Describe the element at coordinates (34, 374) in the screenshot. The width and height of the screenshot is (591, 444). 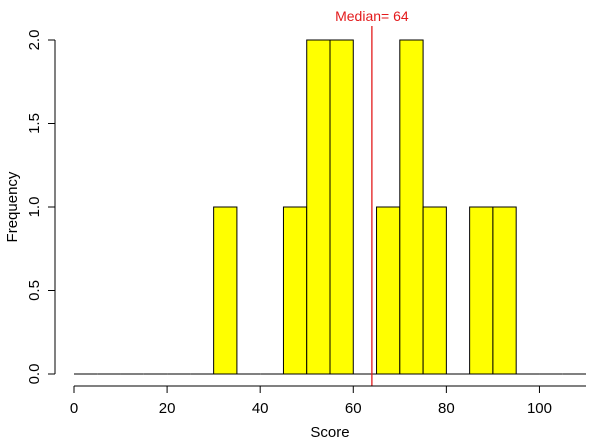
I see `y-tick-label: 0.0` at that location.